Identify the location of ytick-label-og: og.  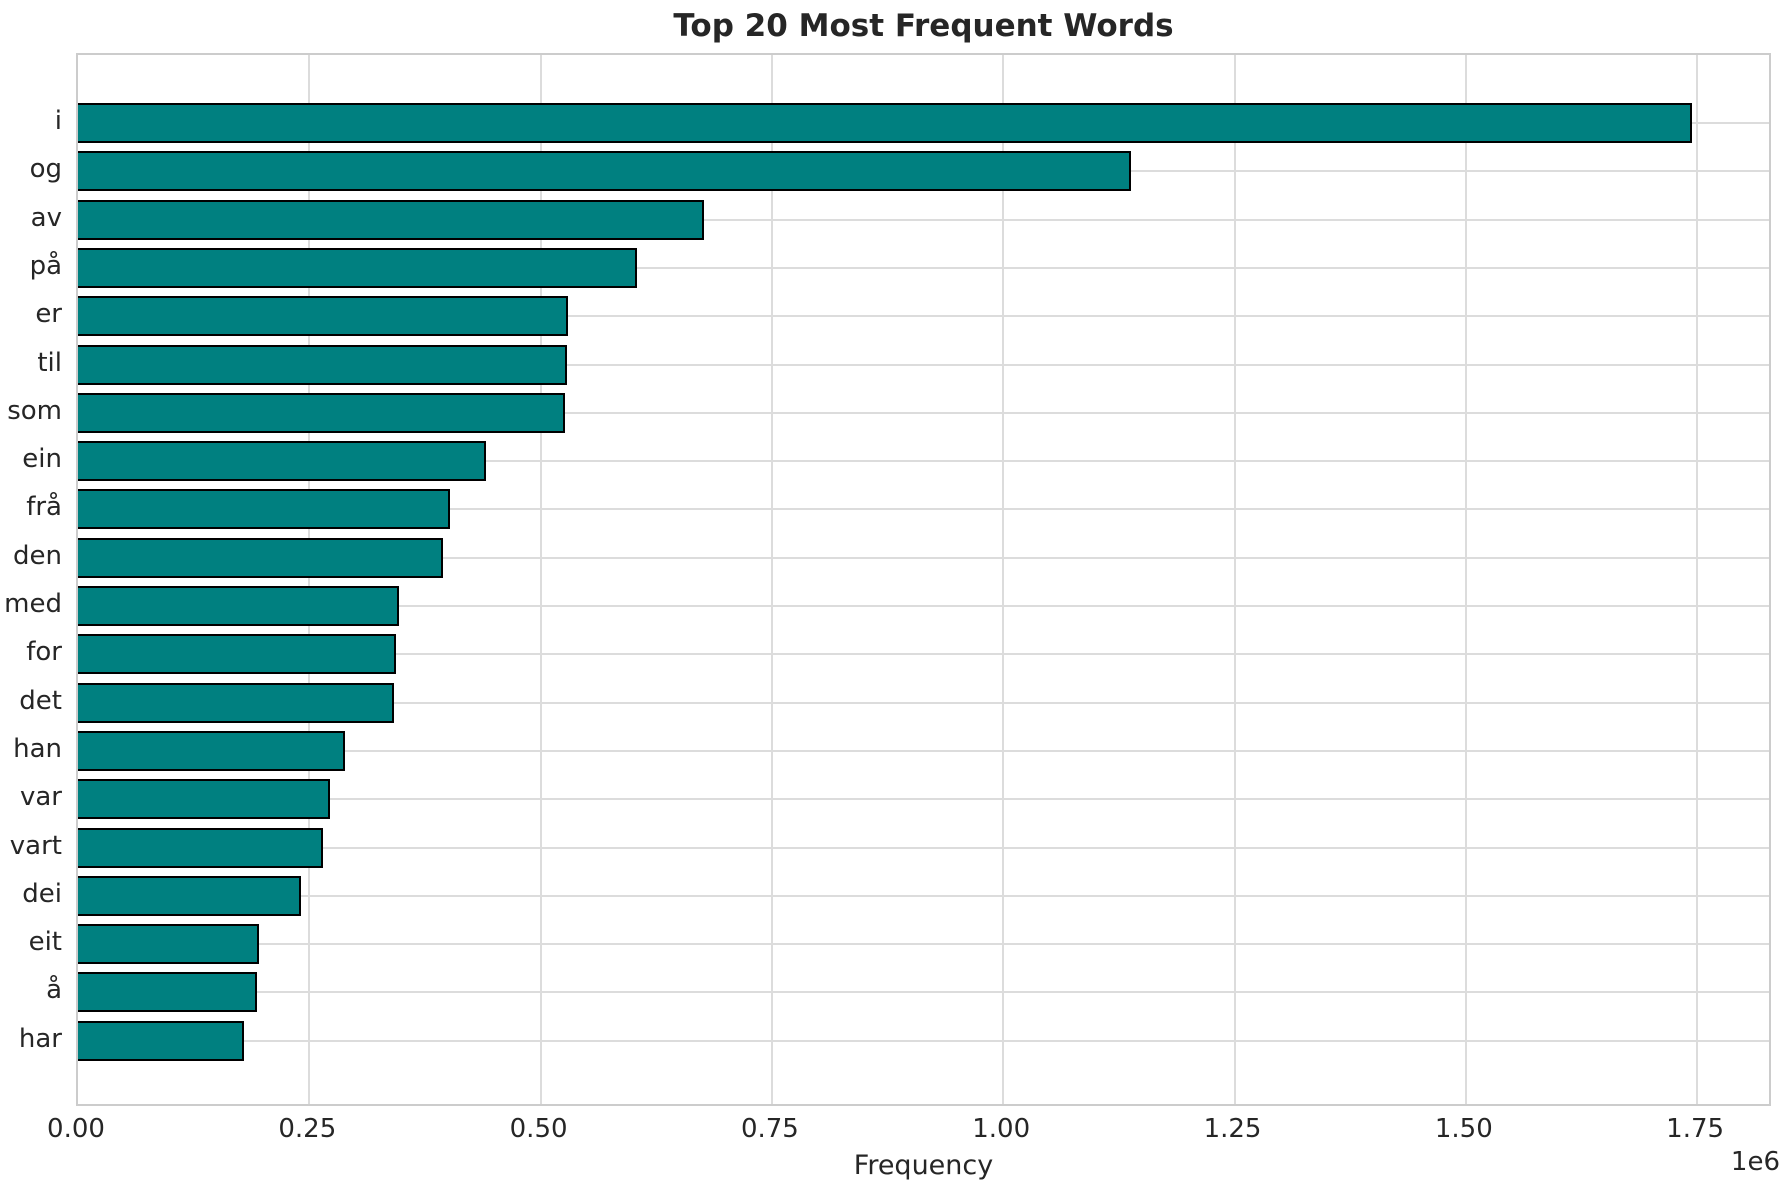
(45, 169).